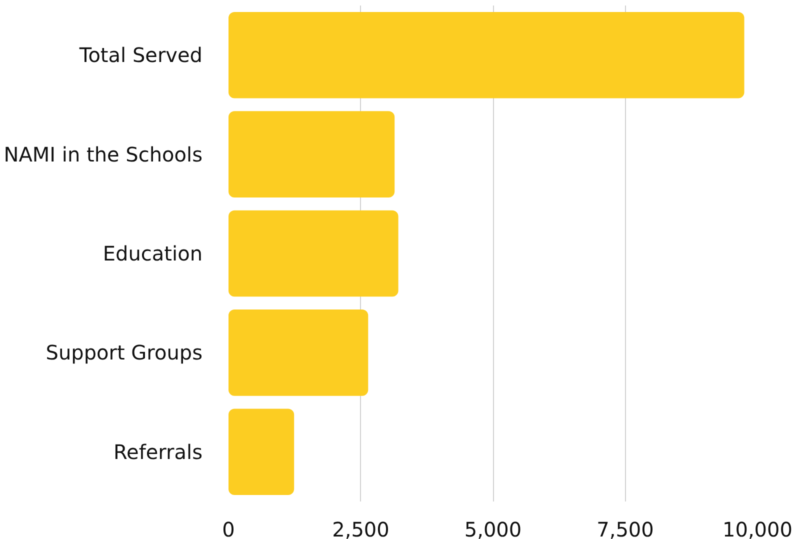 The image size is (805, 539). What do you see at coordinates (228, 528) in the screenshot?
I see `x-tick-label: 0` at bounding box center [228, 528].